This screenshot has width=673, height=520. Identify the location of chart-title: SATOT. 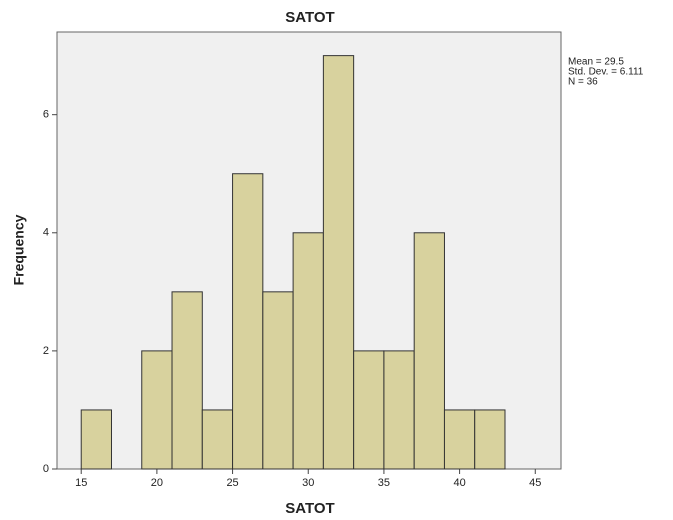
(309, 17).